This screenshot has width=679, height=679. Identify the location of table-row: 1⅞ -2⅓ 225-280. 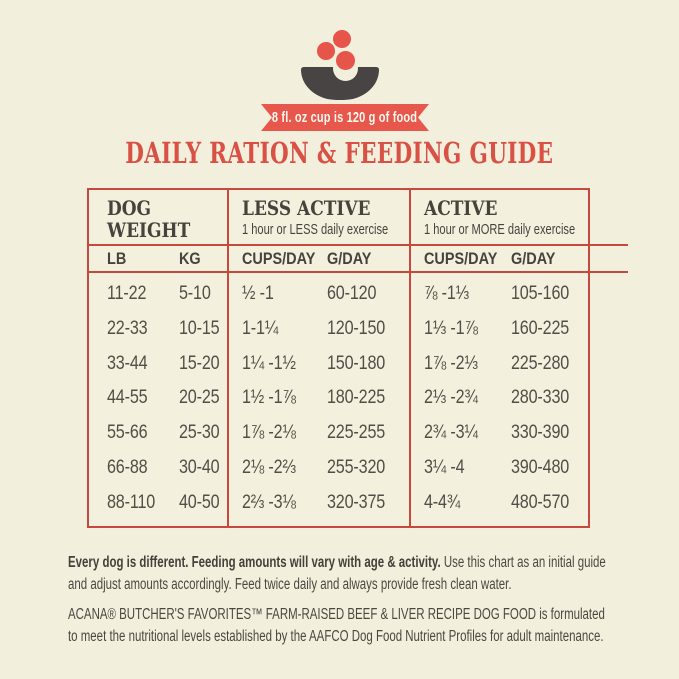
(519, 364).